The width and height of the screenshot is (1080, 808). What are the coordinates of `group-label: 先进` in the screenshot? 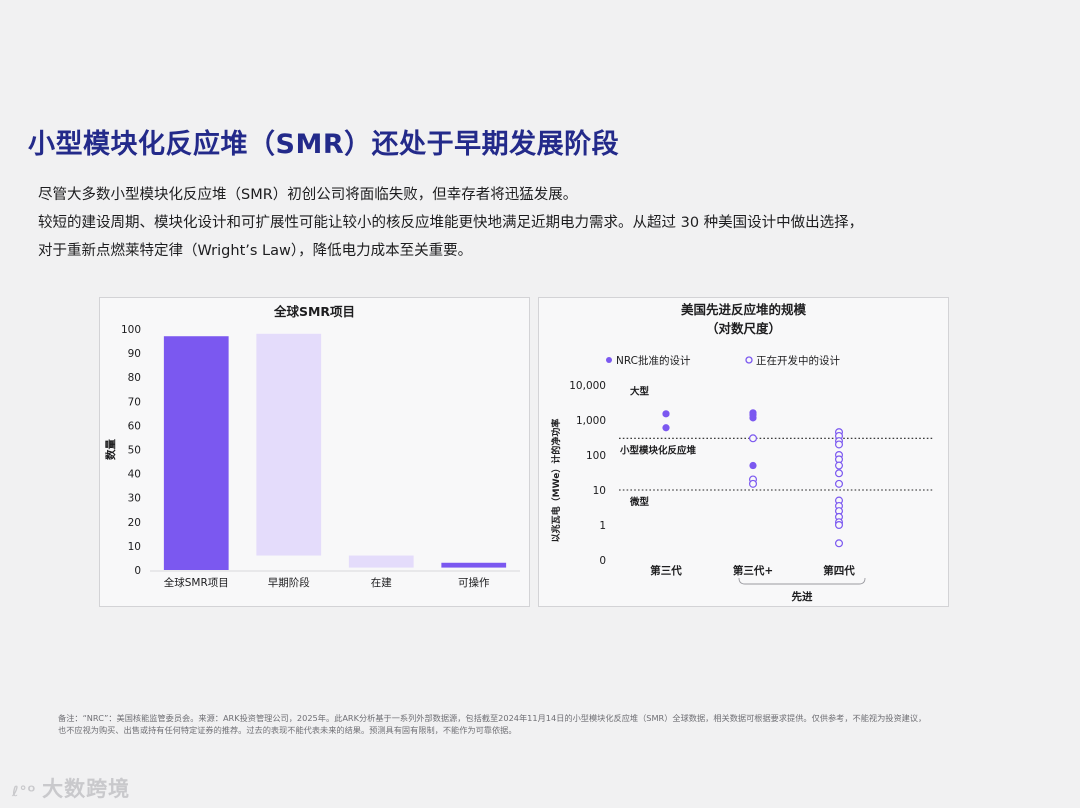 It's located at (802, 596).